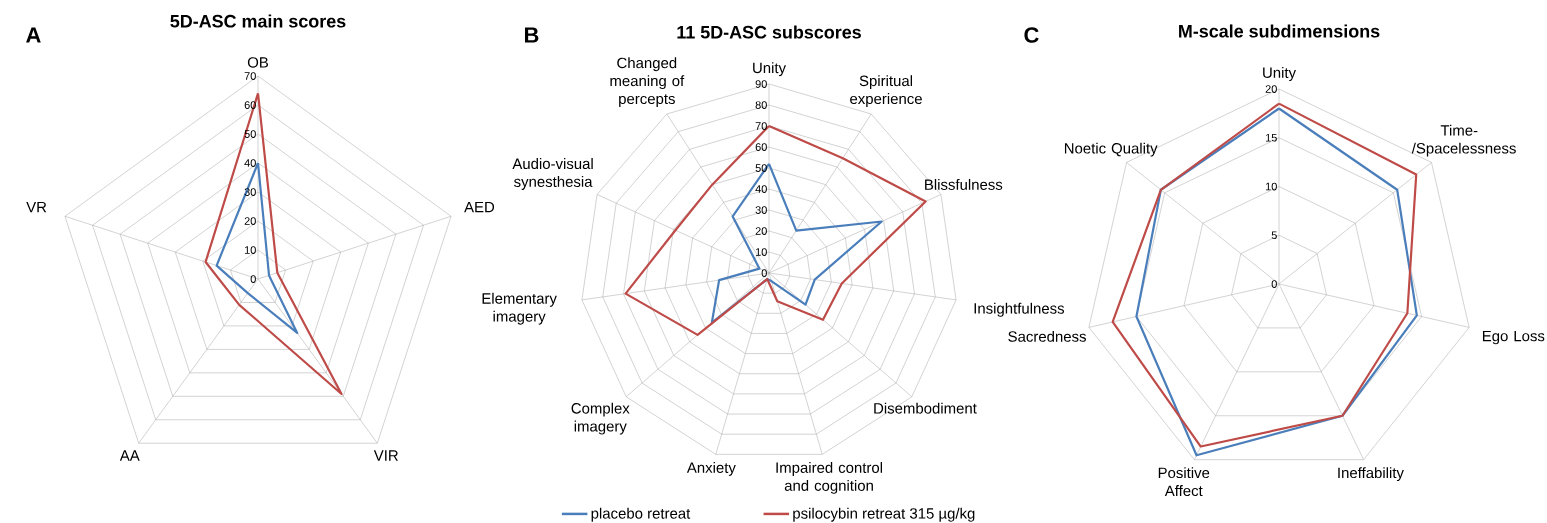 The width and height of the screenshot is (1547, 523). What do you see at coordinates (531, 35) in the screenshot?
I see `text: B` at bounding box center [531, 35].